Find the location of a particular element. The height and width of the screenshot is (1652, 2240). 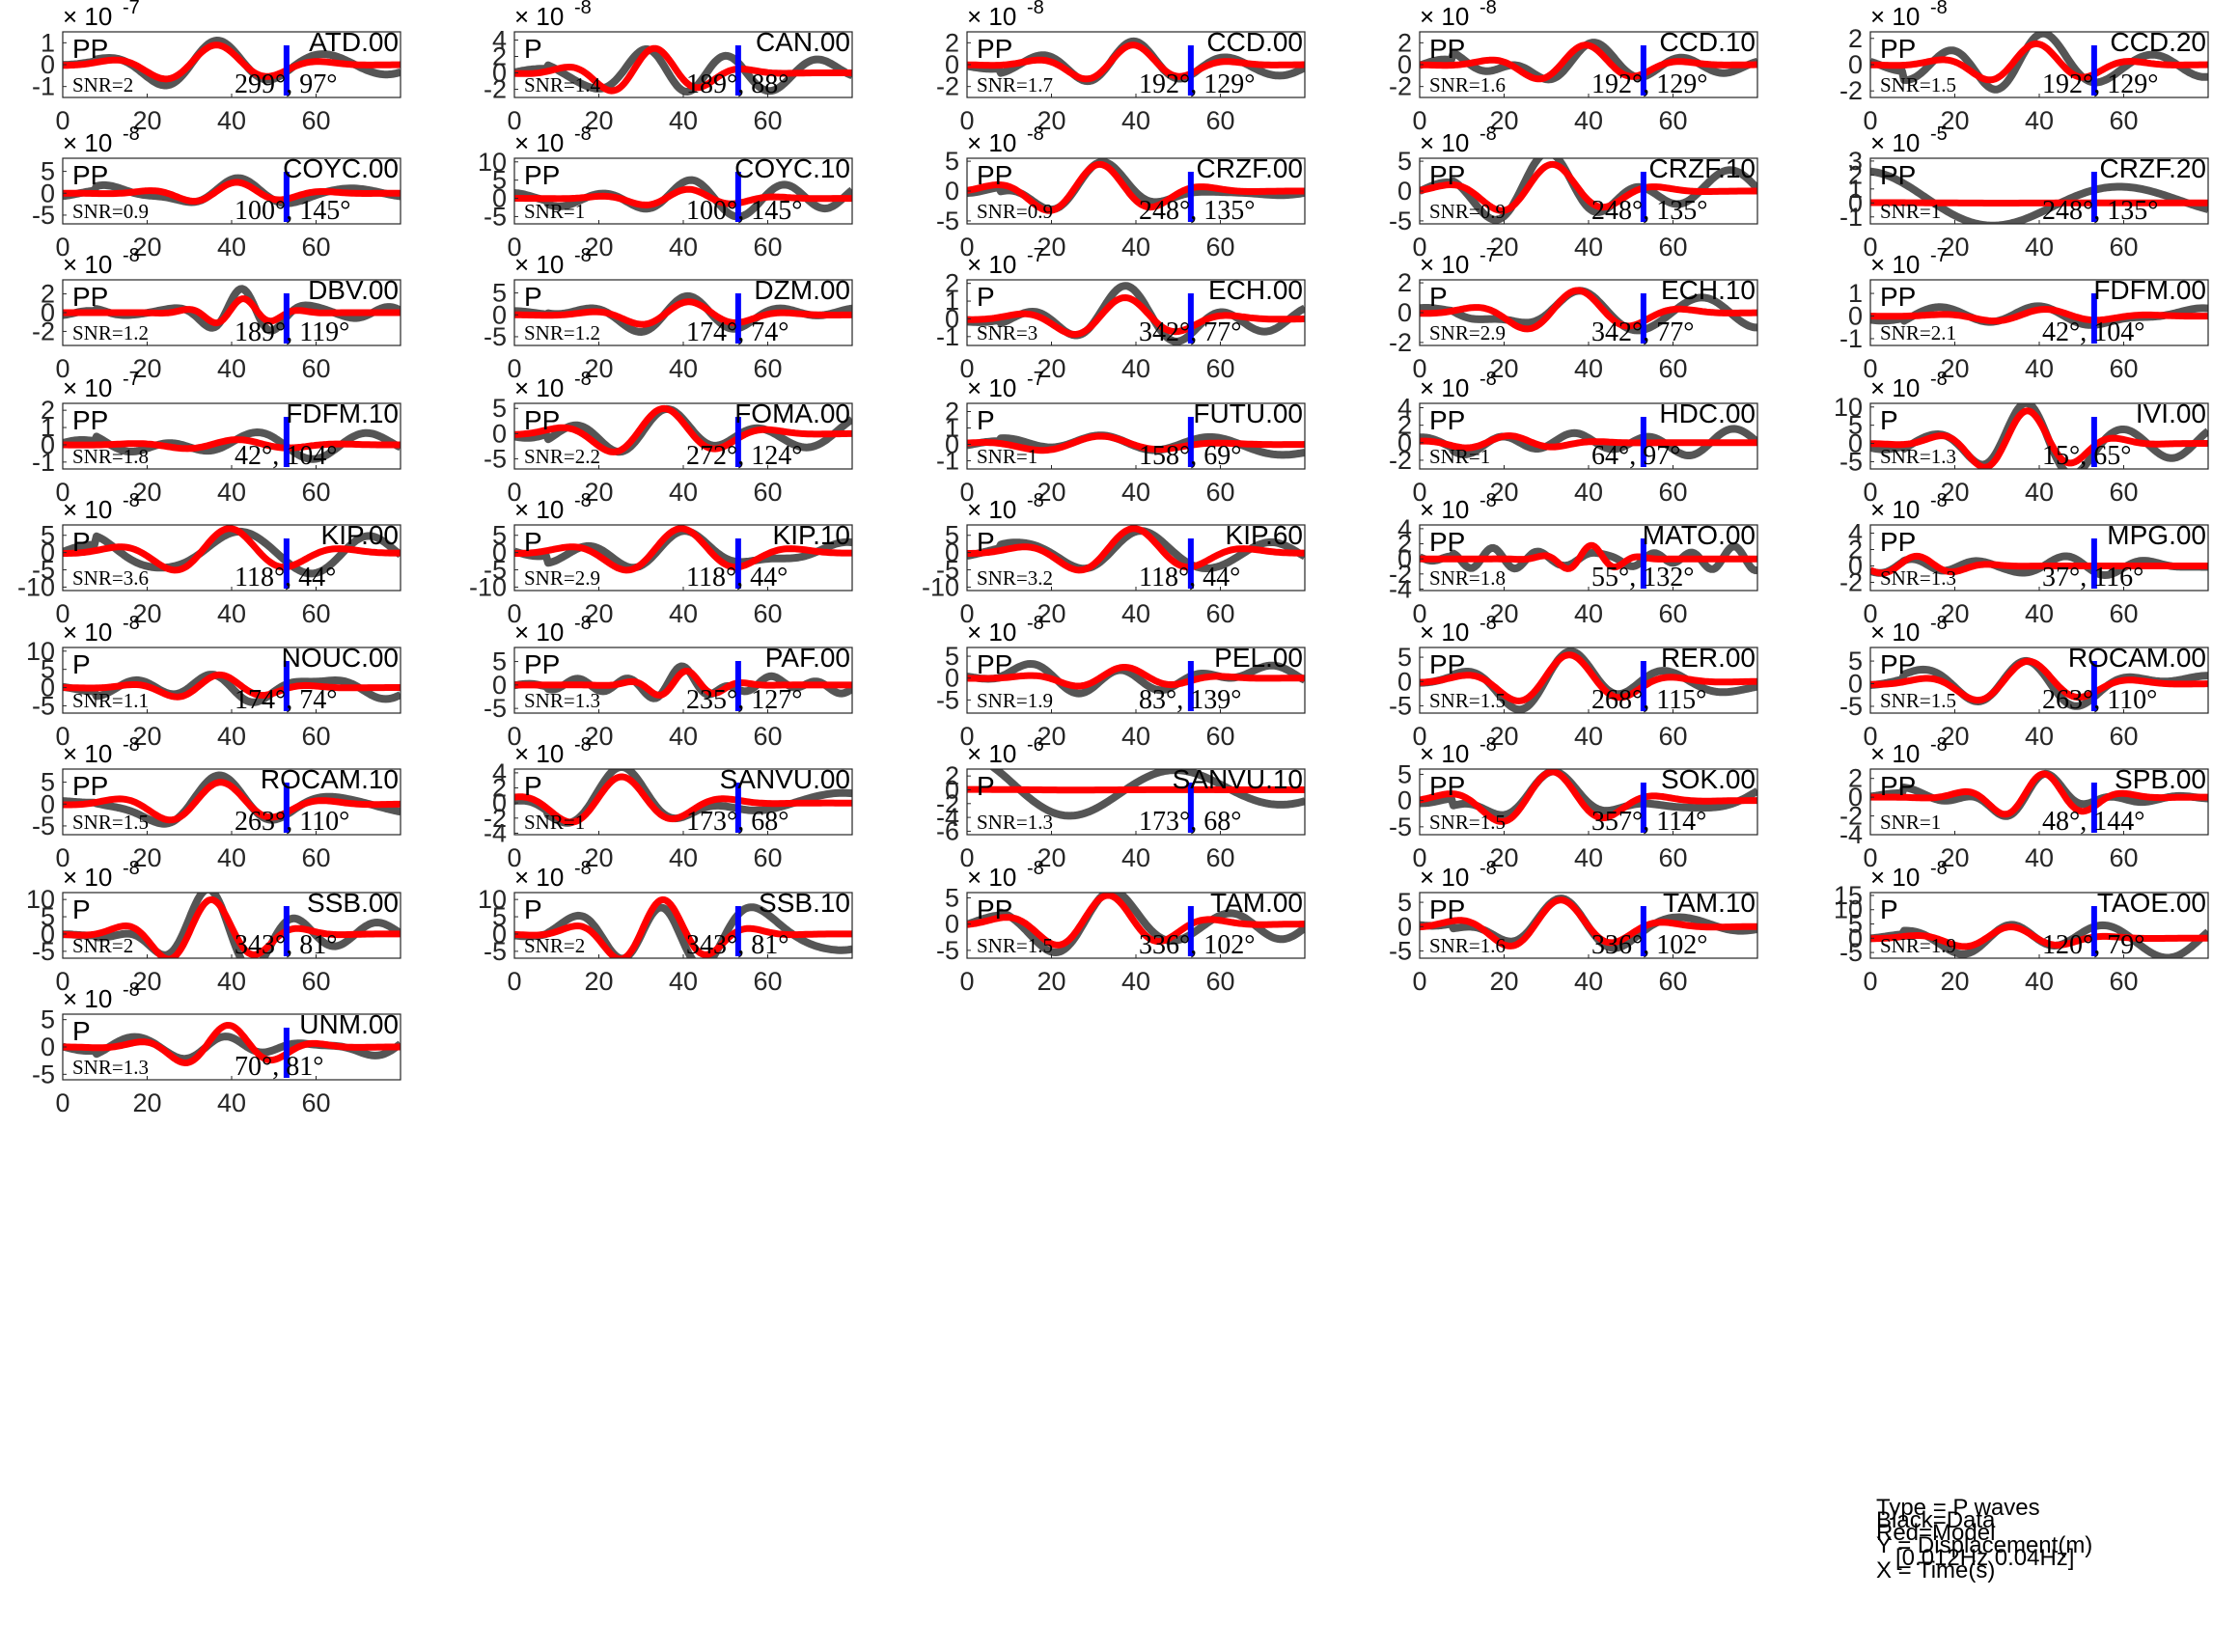

azimuth-label: 343°, 81° is located at coordinates (737, 945).